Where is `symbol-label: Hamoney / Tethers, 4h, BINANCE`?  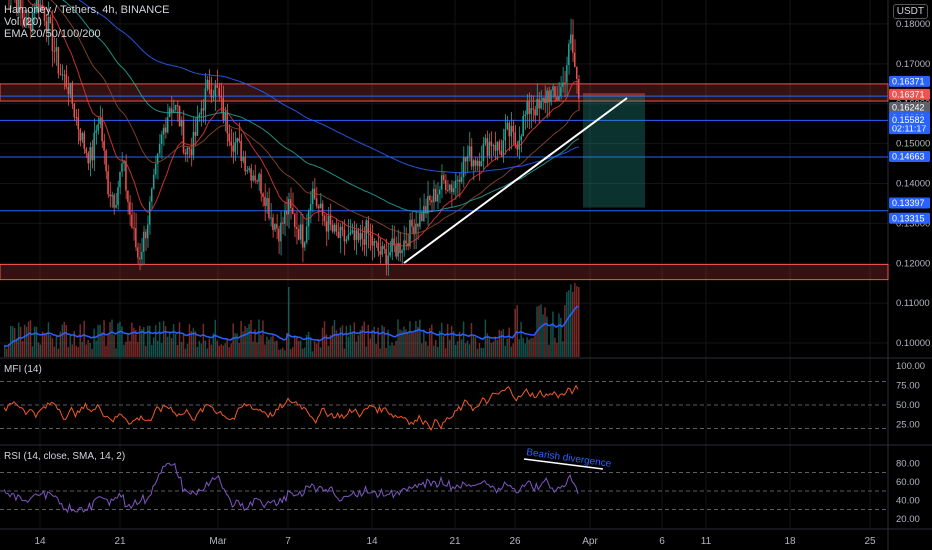 symbol-label: Hamoney / Tethers, 4h, BINANCE is located at coordinates (87, 10).